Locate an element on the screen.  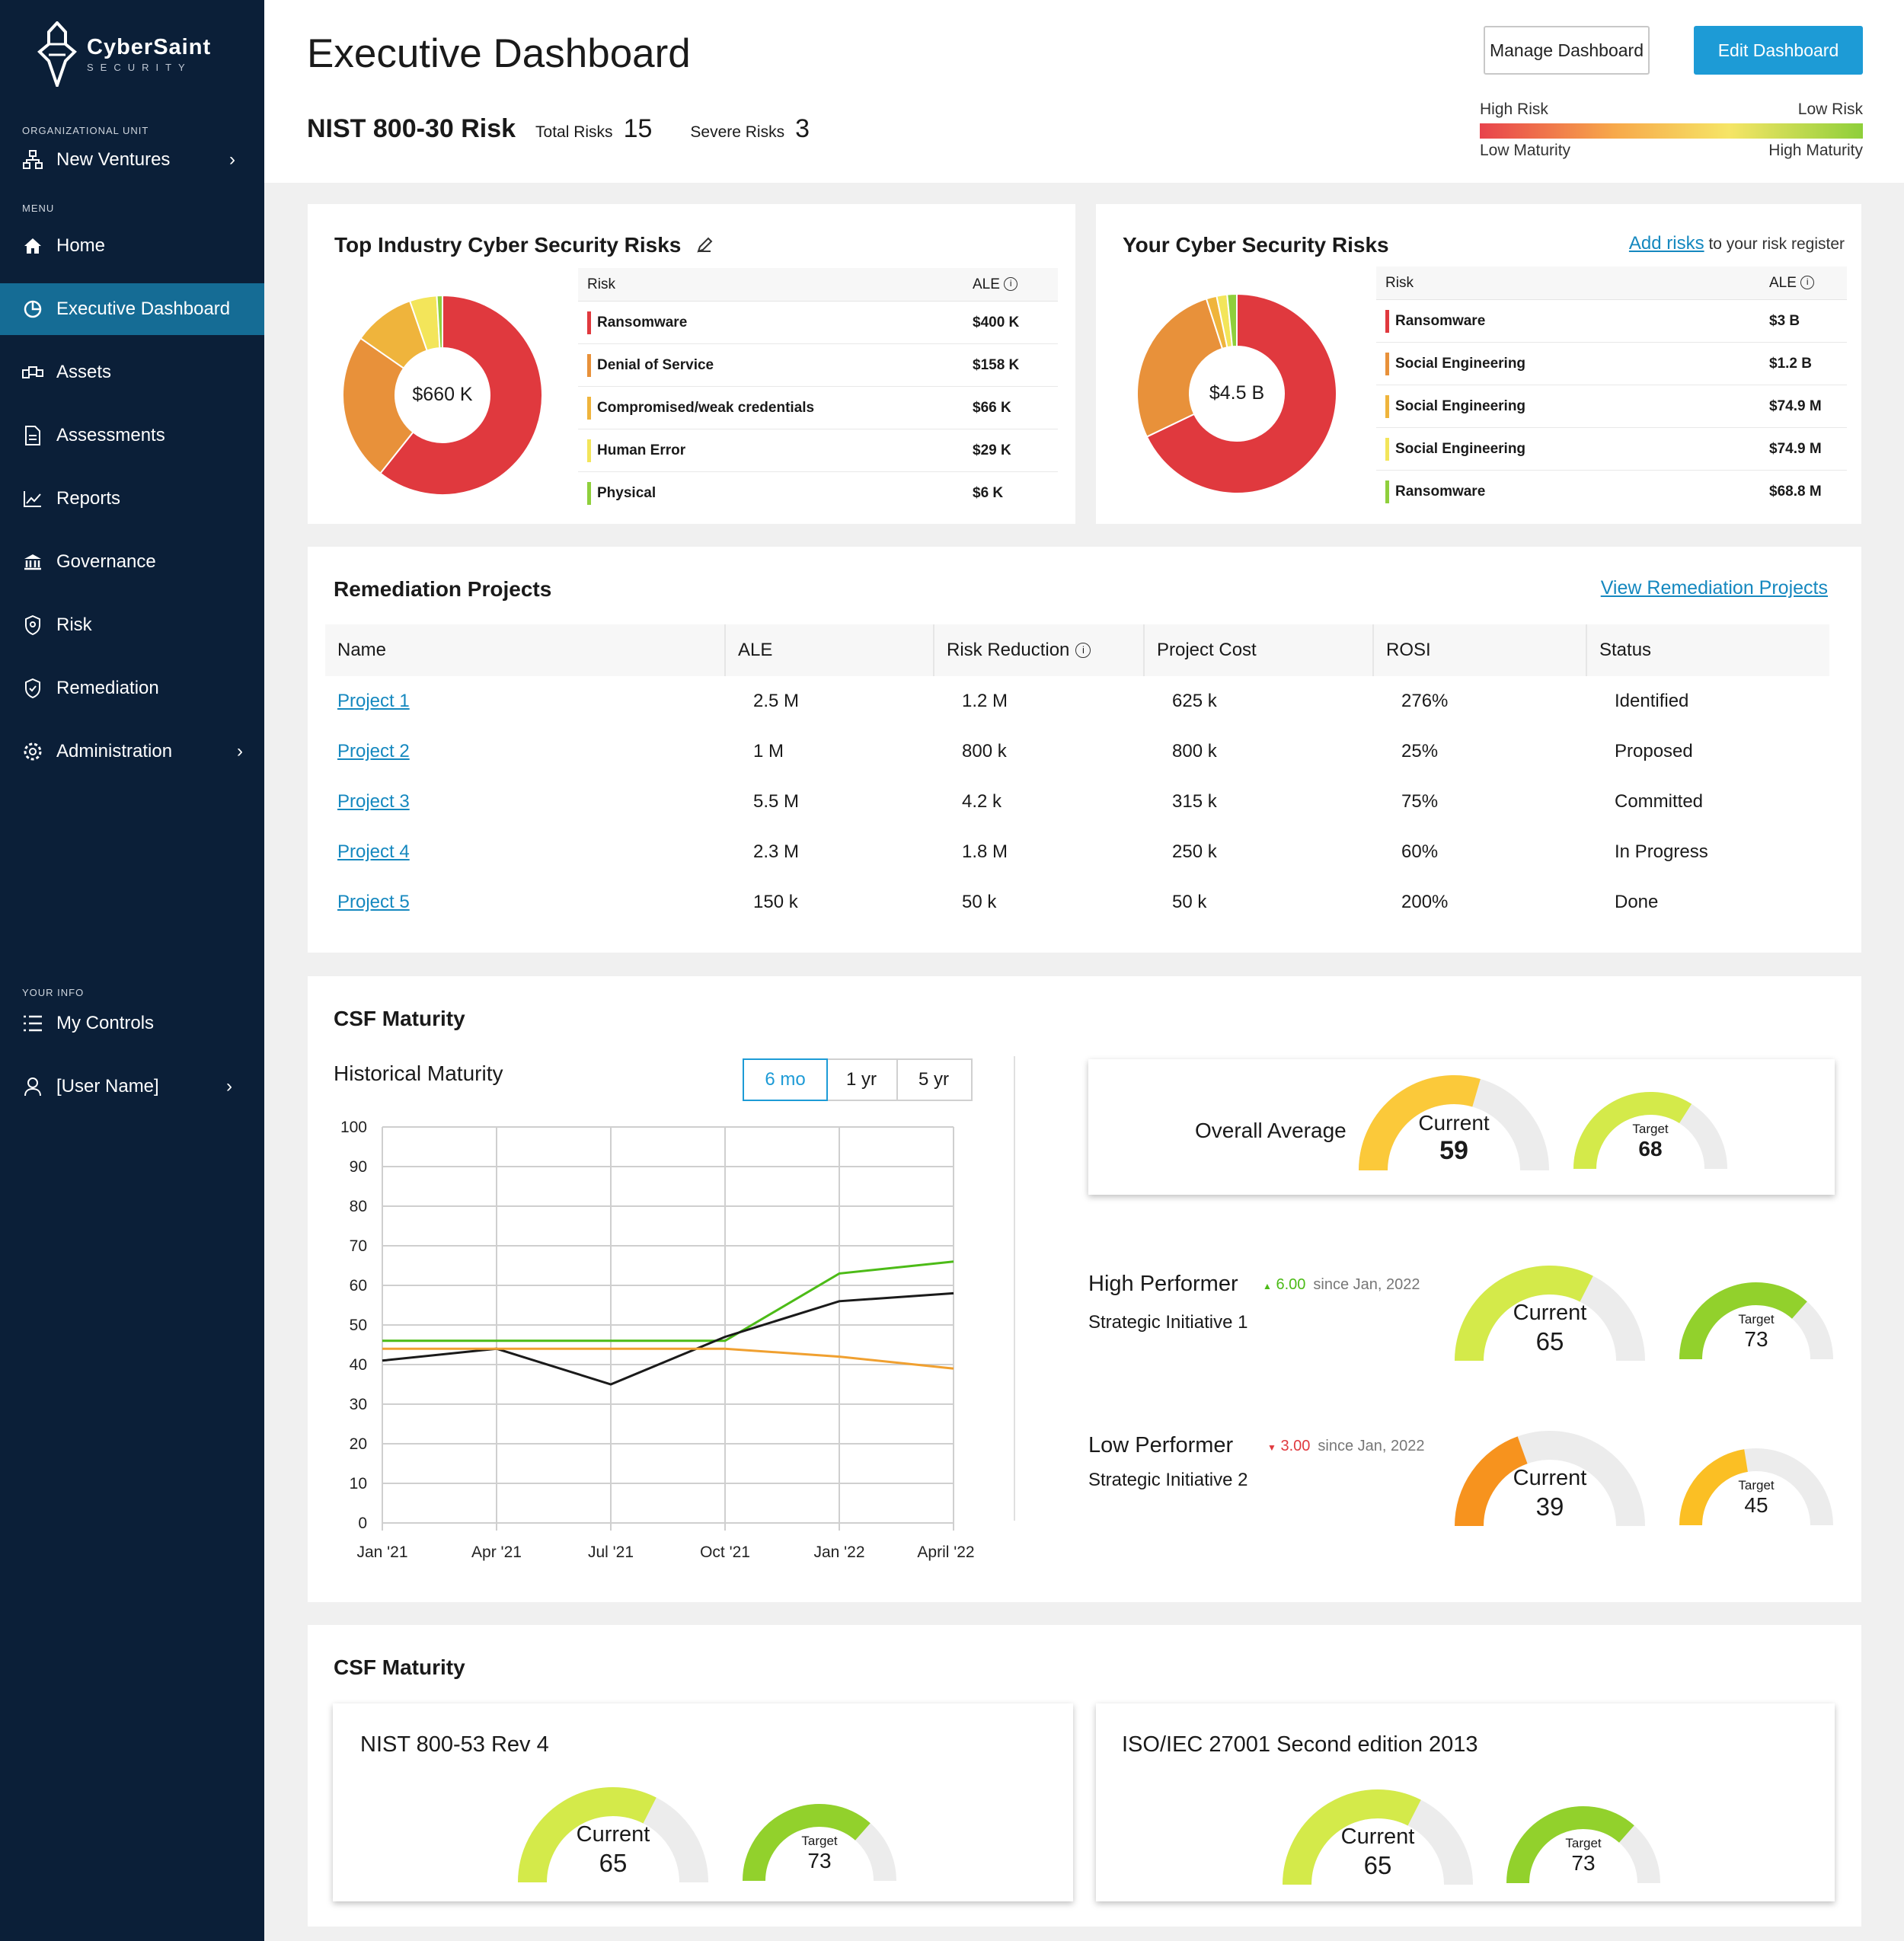
edit-pencil-icon is located at coordinates (704, 247).